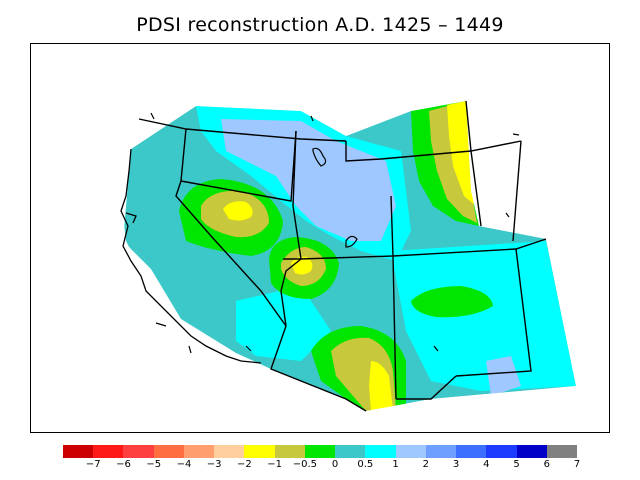  What do you see at coordinates (275, 464) in the screenshot?
I see `legend-label: −1` at bounding box center [275, 464].